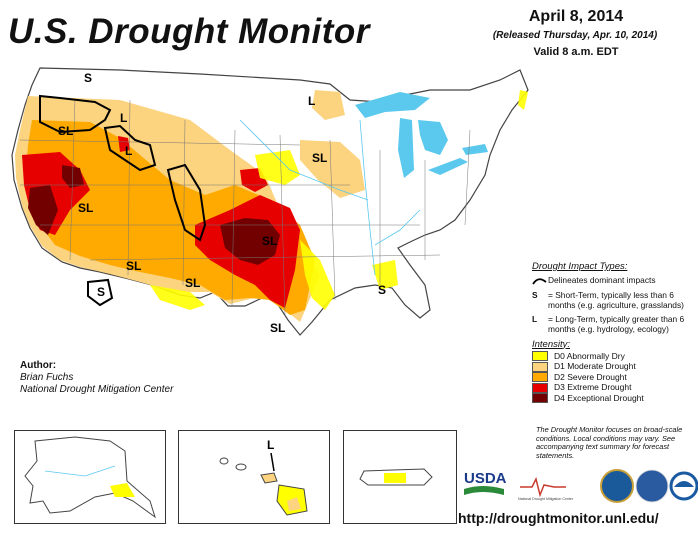 This screenshot has height=536, width=700. Describe the element at coordinates (192, 283) in the screenshot. I see `label-sl-nm: SL` at that location.